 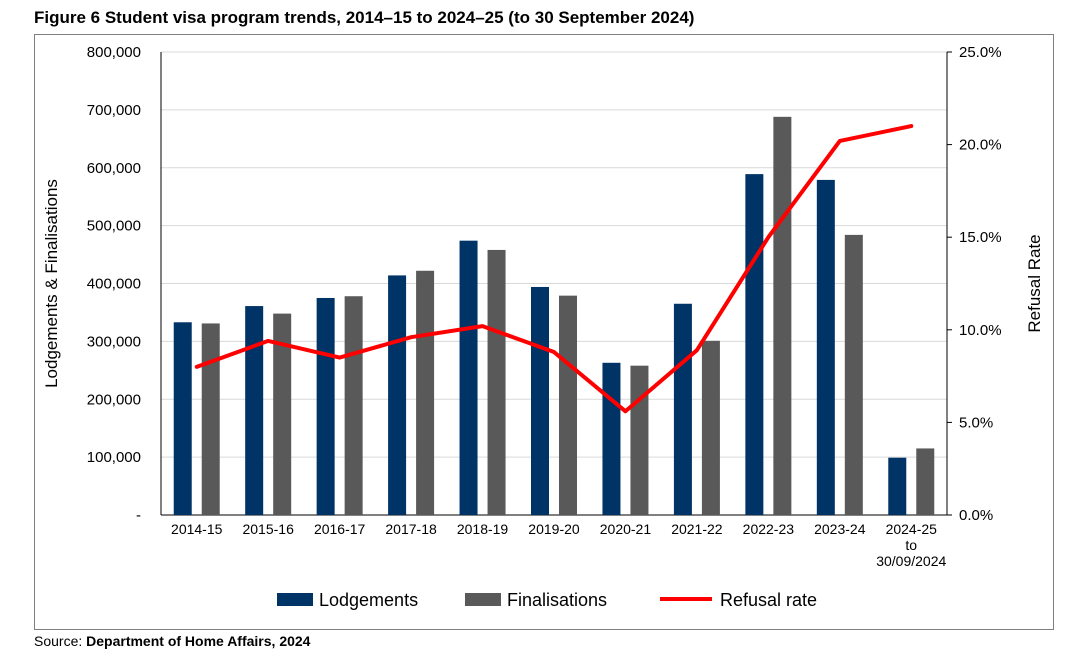 What do you see at coordinates (114, 341) in the screenshot?
I see `y-tick-label: 300,000` at bounding box center [114, 341].